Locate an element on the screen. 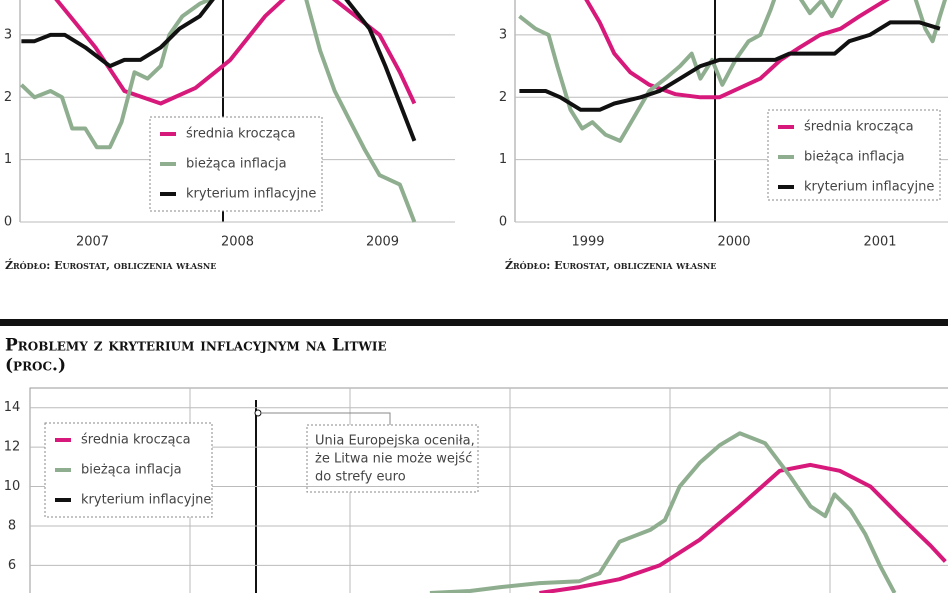  annotation: że Litwa nie może wejść is located at coordinates (393, 459).